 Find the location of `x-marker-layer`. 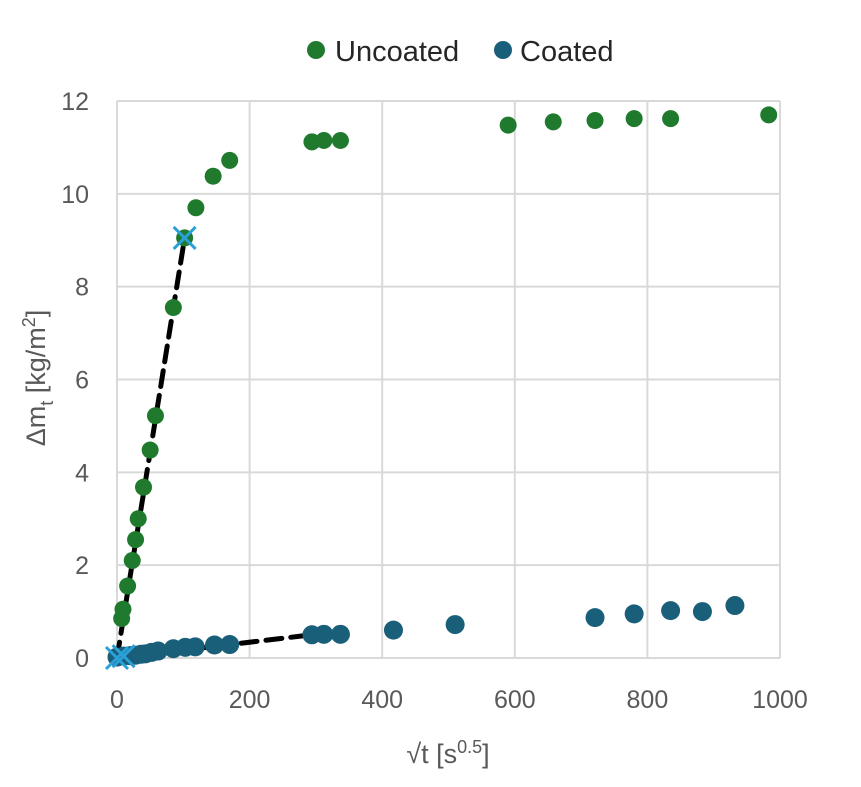

x-marker-layer is located at coordinates (150, 448).